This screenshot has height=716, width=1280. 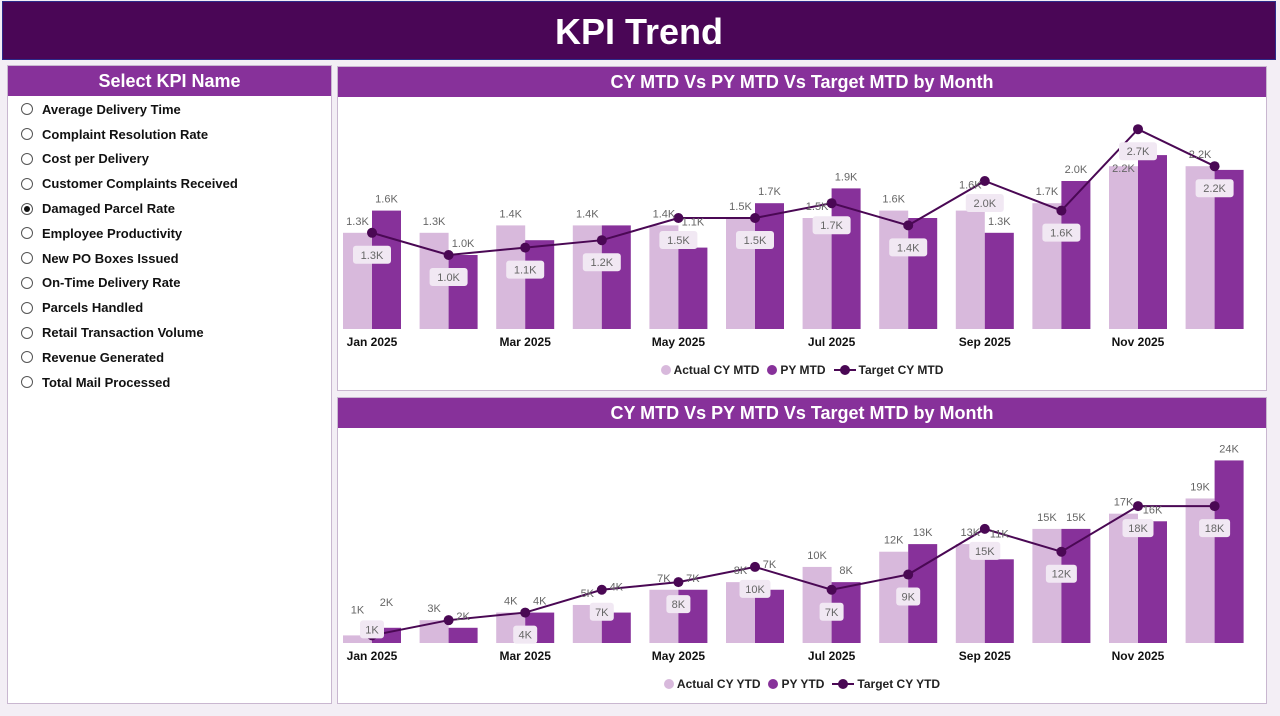 I want to click on kpi-option: Average Delivery Time, so click(x=169, y=109).